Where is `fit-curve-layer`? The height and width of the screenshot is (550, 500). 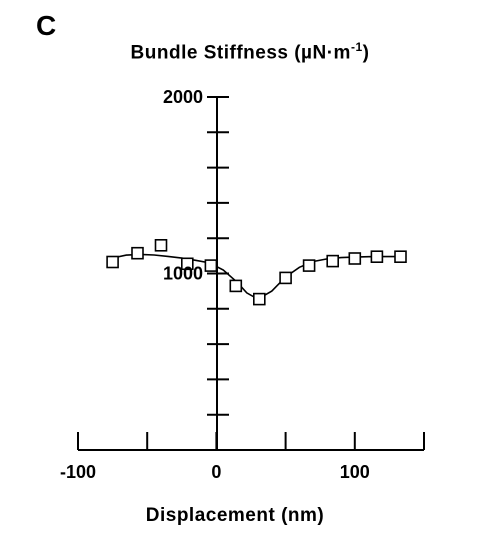 fit-curve-layer is located at coordinates (256, 277).